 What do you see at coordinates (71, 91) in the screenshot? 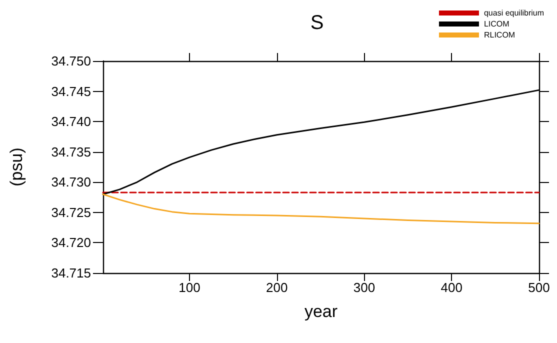
I see `y-tick-label: 34.745` at bounding box center [71, 91].